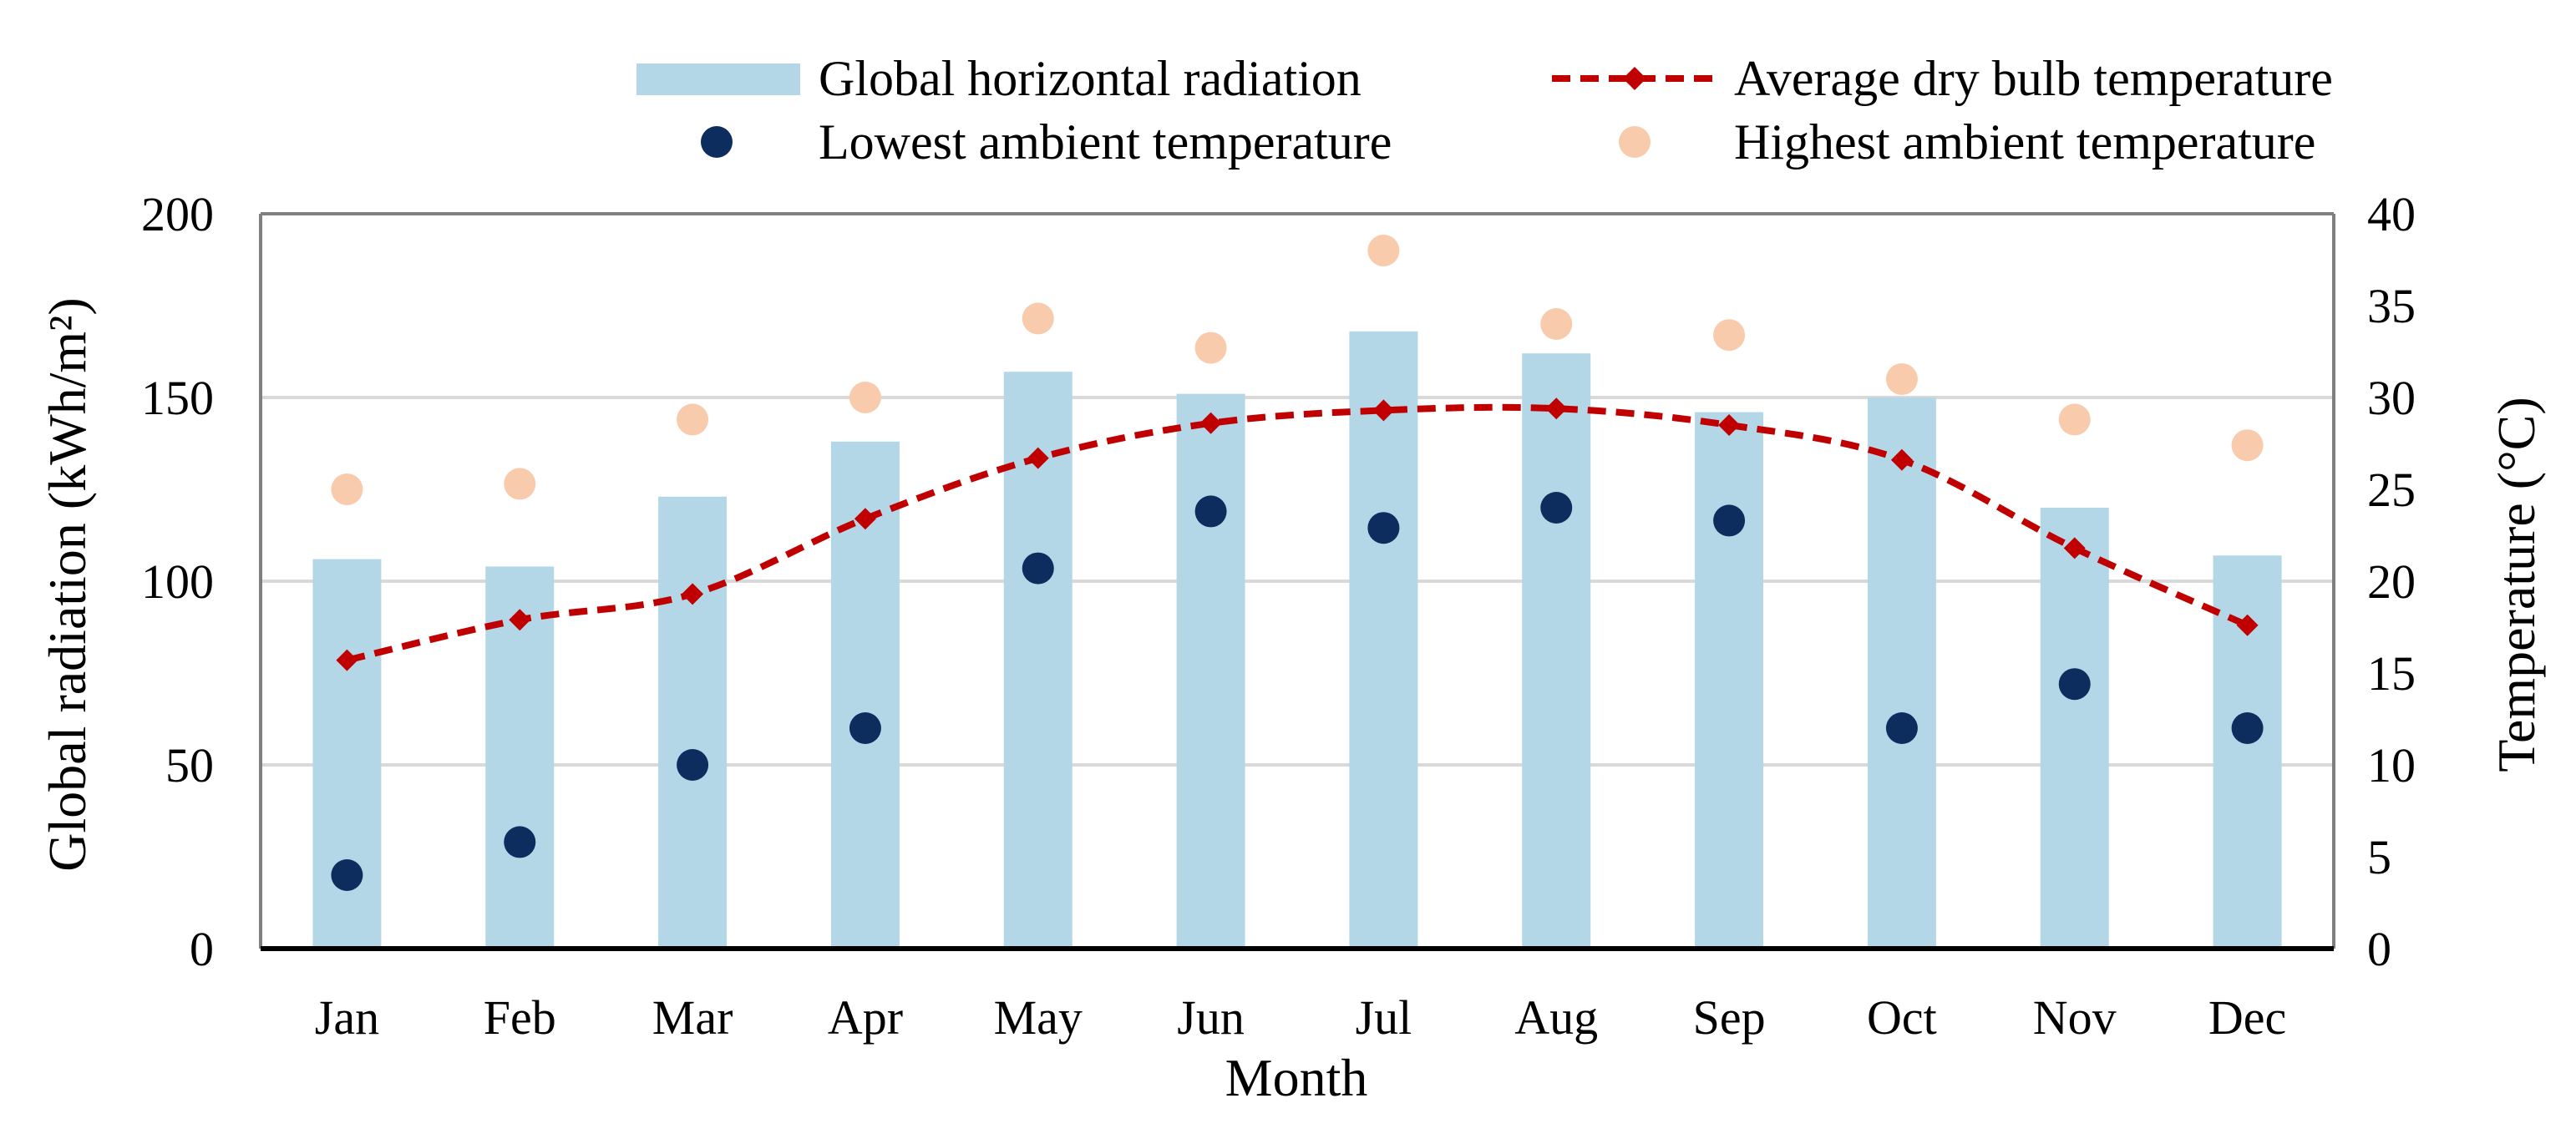 Image resolution: width=2576 pixels, height=1139 pixels. I want to click on legend-swatch-radiation, so click(718, 79).